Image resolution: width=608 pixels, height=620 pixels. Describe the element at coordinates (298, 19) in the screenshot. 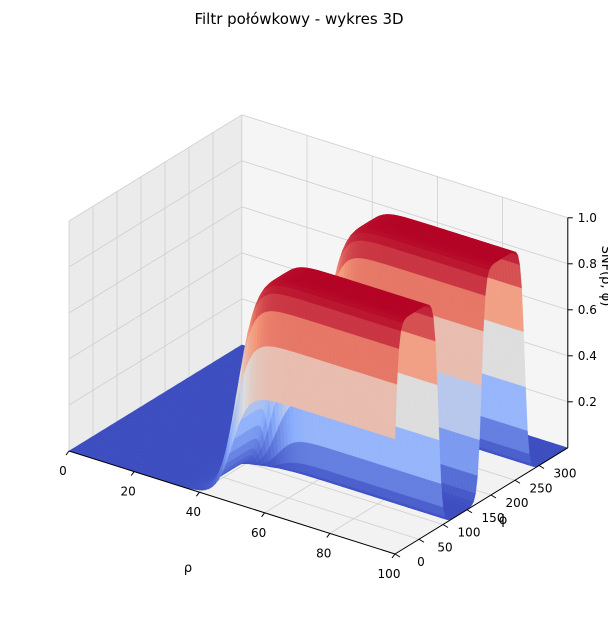

I see `chart-title: Filtr połówkowy - wykres 3D` at that location.